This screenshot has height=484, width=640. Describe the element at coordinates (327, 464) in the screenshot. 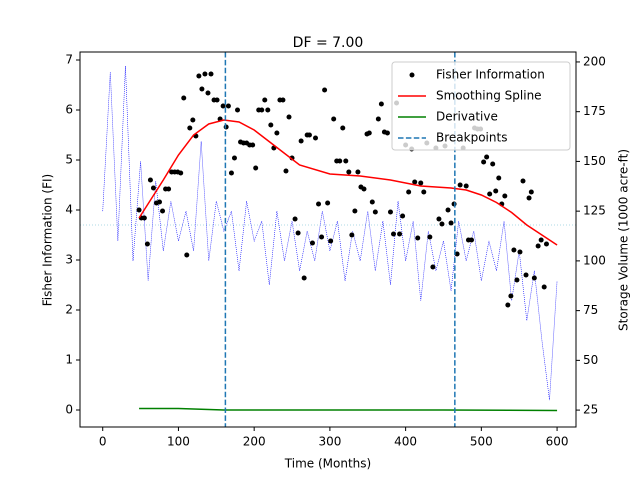

I see `x-axis-label: Time (Months)` at that location.